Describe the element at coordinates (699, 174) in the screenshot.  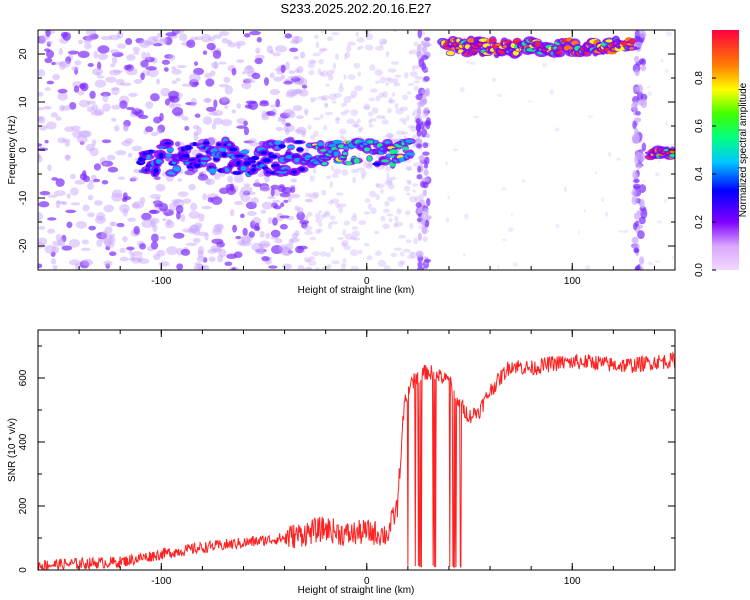
I see `colorbar-tick-label: 0.4` at that location.